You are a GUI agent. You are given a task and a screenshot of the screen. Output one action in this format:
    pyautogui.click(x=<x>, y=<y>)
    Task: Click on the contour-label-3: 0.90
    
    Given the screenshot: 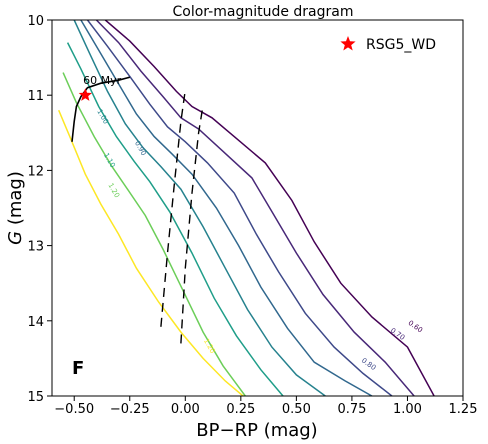 What is the action you would take?
    pyautogui.click(x=140, y=149)
    